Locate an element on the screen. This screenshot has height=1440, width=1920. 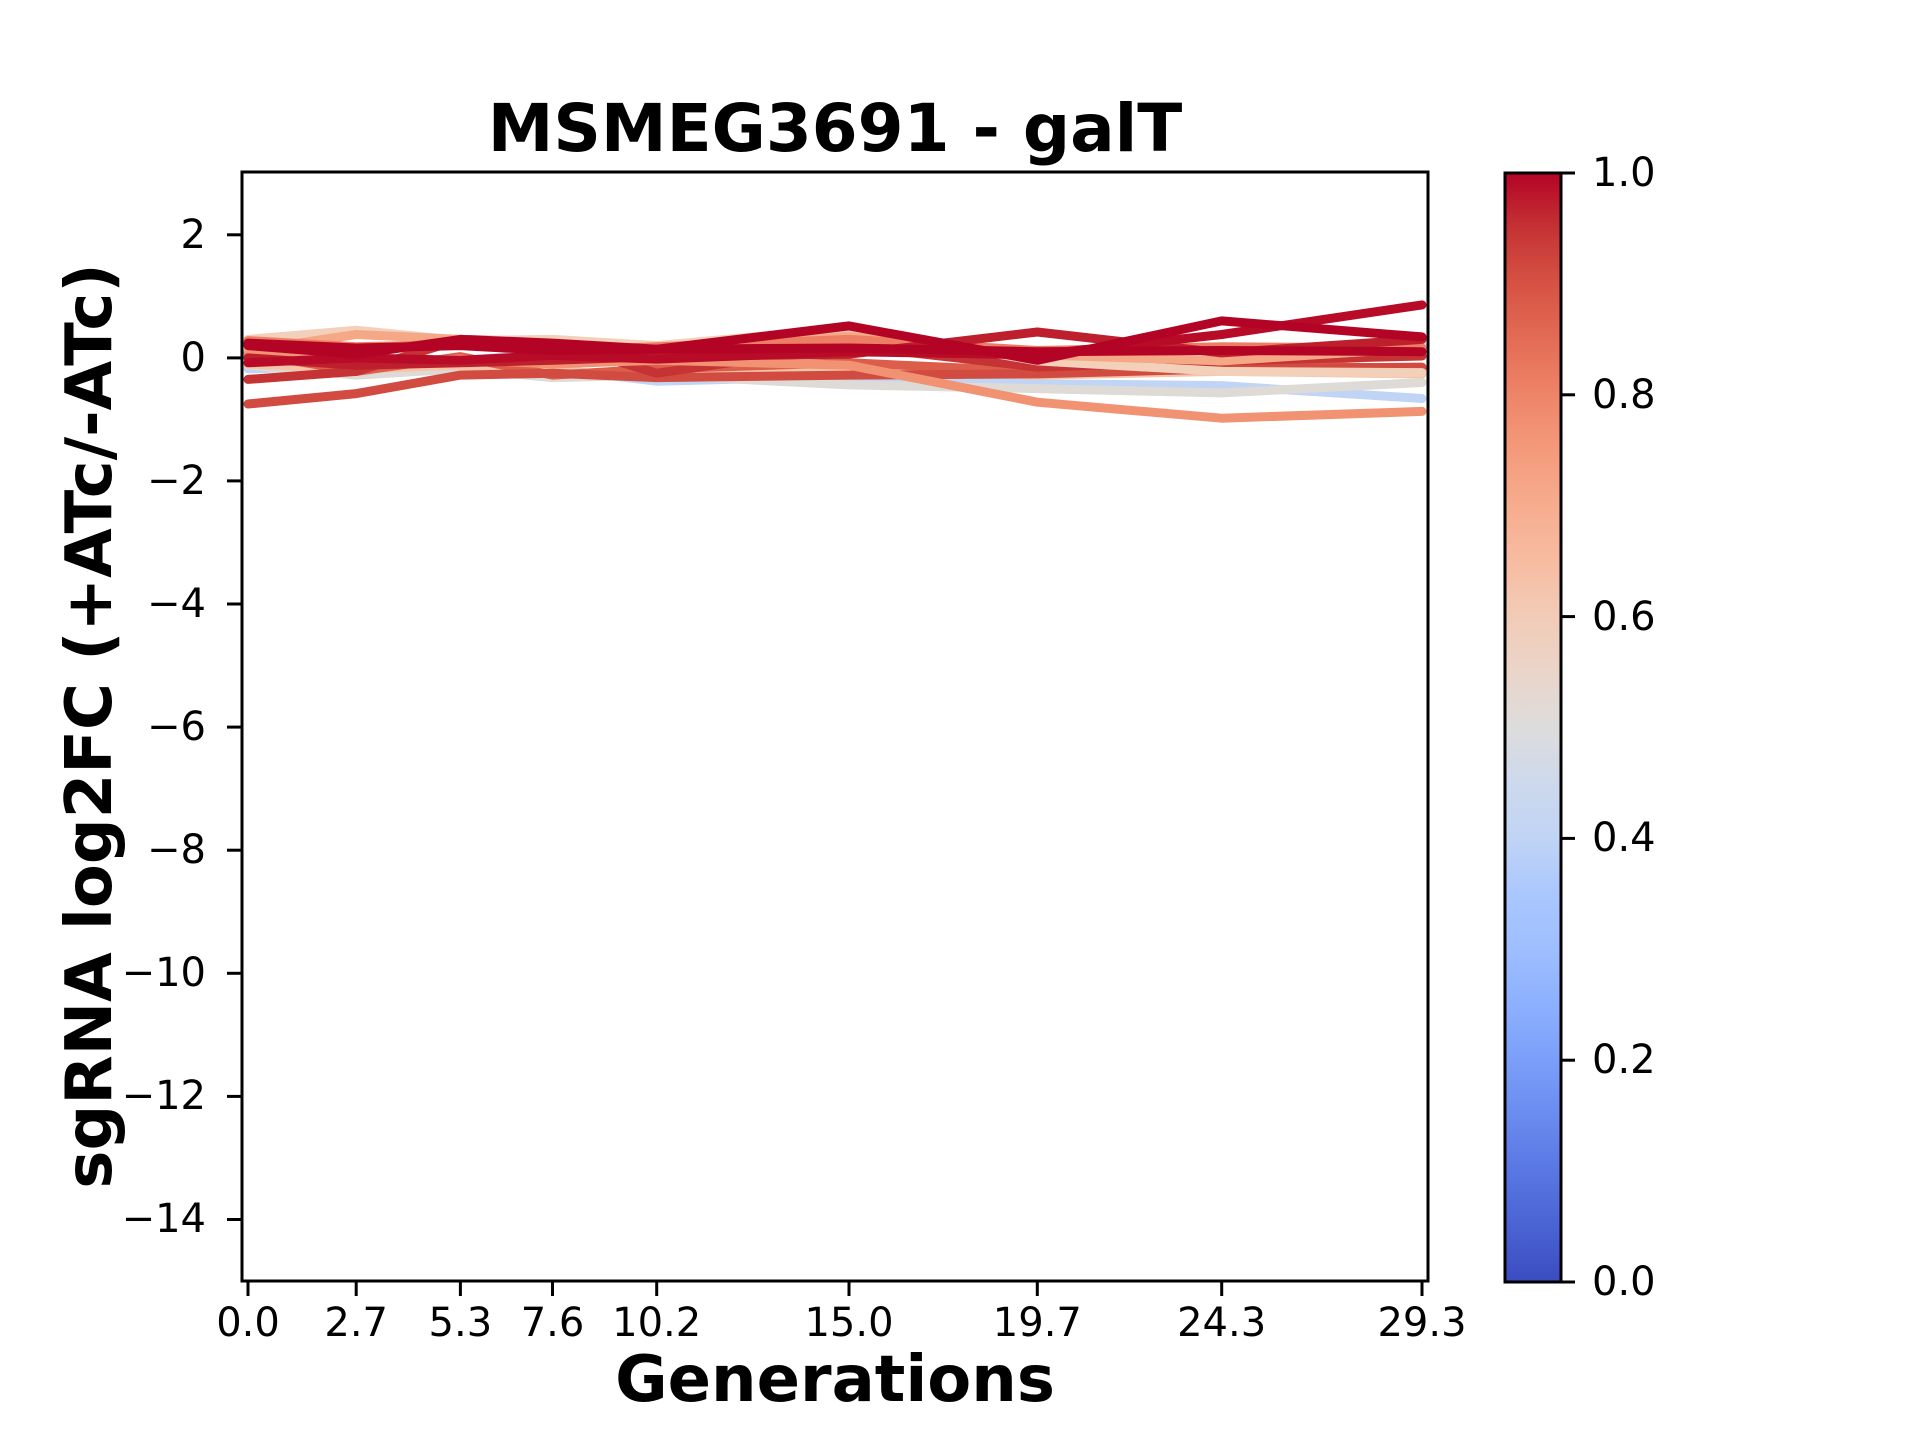
y-tick-label: −6 is located at coordinates (176, 727).